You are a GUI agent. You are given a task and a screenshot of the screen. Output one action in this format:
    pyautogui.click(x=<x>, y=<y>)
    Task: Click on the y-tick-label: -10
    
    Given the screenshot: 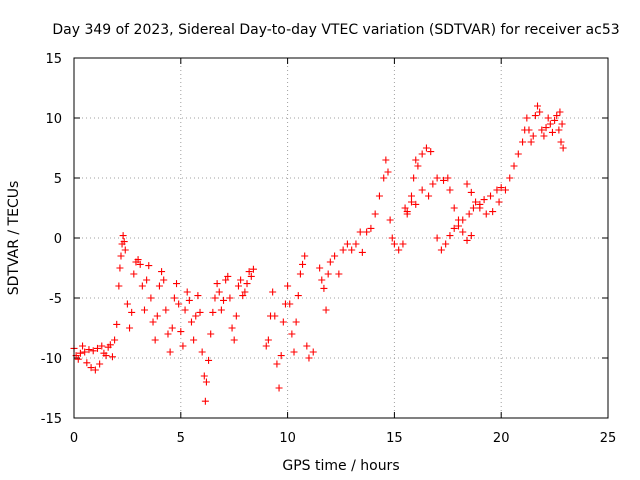 What is the action you would take?
    pyautogui.click(x=51, y=359)
    